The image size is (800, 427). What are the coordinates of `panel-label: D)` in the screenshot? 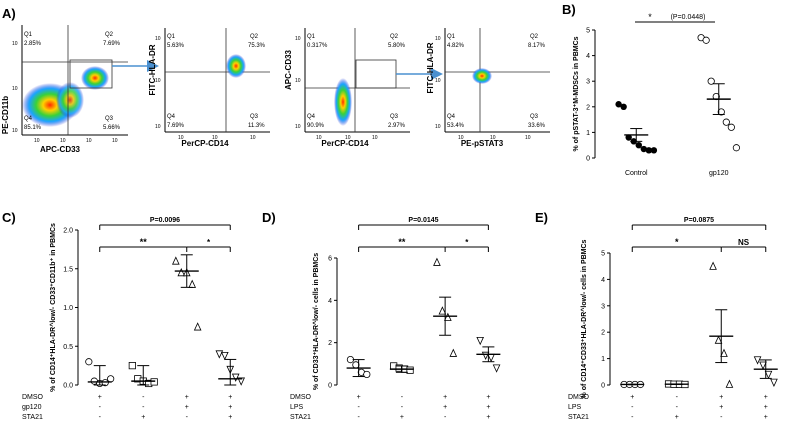 It's located at (269, 217).